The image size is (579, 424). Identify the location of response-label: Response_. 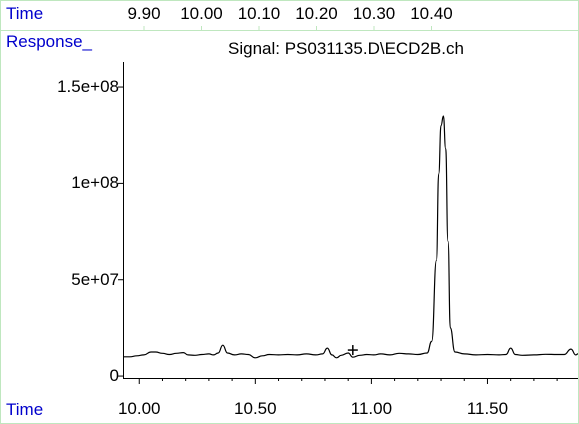
(49, 41).